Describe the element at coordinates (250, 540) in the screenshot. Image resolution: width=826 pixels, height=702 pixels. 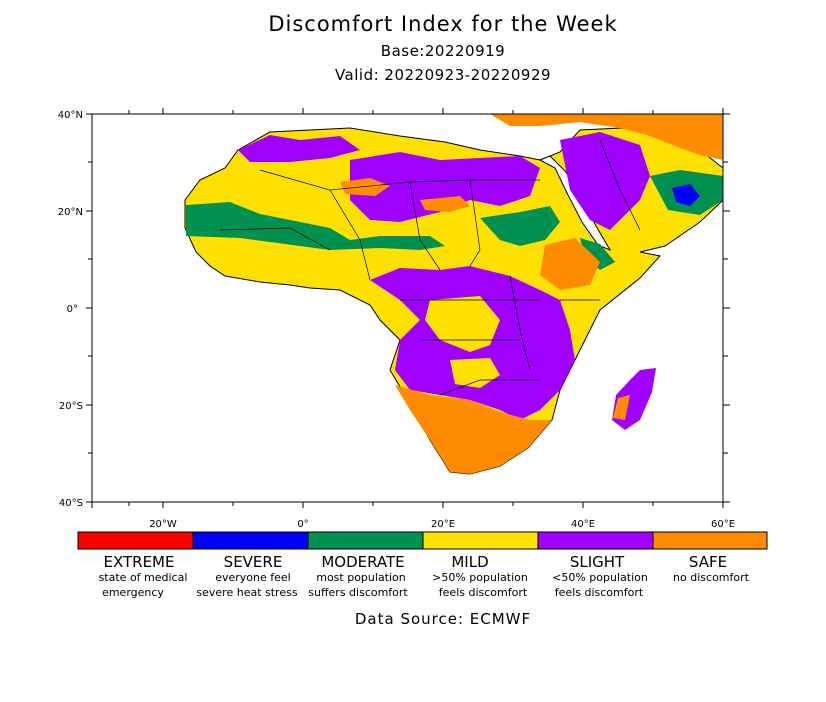
I see `legend-swatch-severe` at that location.